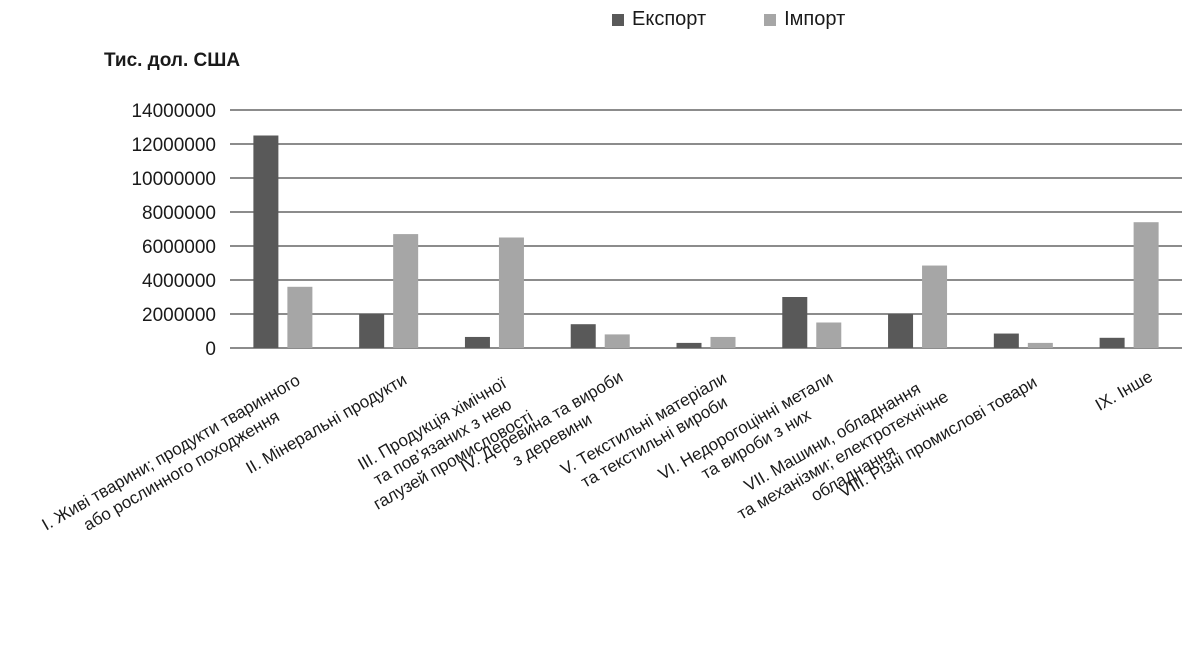 This screenshot has height=666, width=1182. I want to click on legend-label-import: Імпорт, so click(815, 19).